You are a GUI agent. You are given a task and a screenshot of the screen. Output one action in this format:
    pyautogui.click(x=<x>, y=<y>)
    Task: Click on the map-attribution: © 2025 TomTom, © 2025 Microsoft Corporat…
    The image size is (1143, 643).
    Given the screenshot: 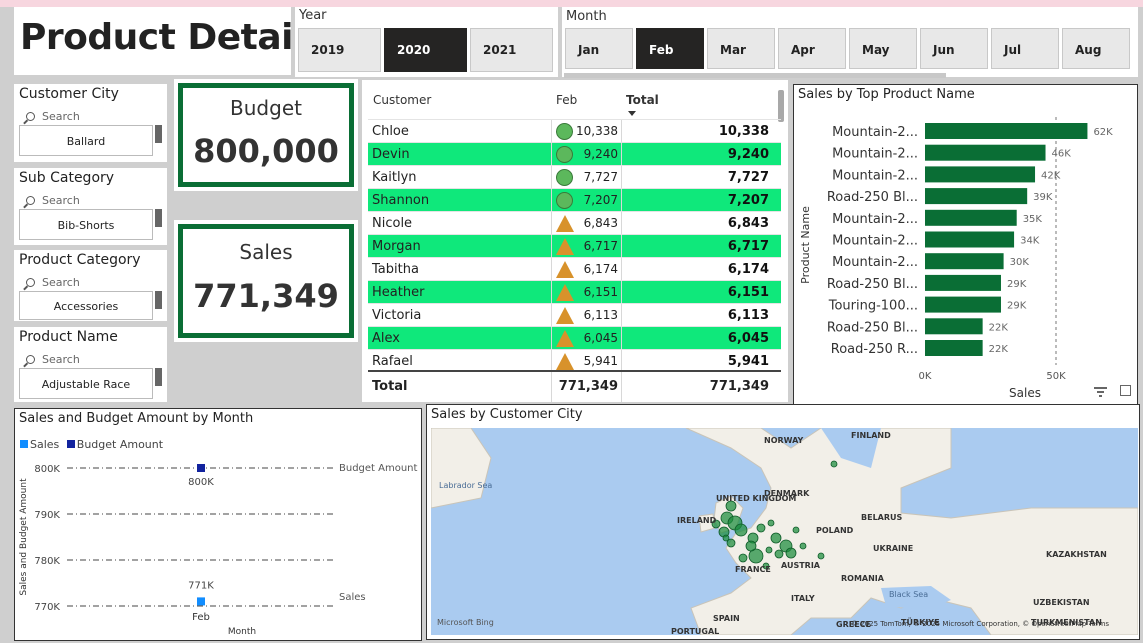 What is the action you would take?
    pyautogui.click(x=980, y=624)
    